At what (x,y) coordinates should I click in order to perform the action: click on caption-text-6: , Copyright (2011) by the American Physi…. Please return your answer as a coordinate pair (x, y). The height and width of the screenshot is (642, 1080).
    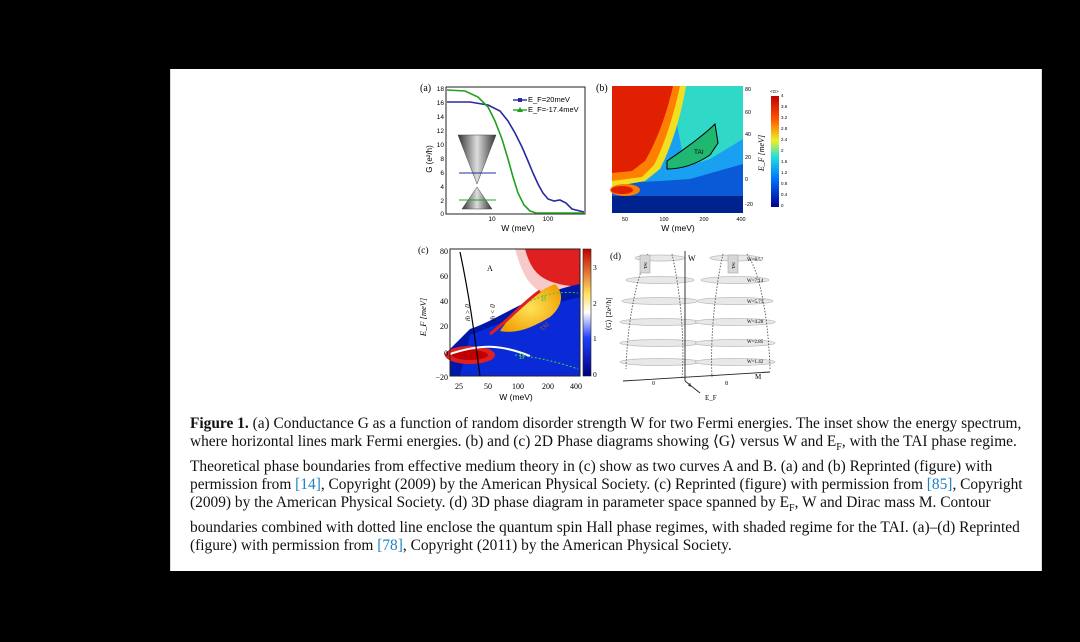
    Looking at the image, I should click on (567, 545).